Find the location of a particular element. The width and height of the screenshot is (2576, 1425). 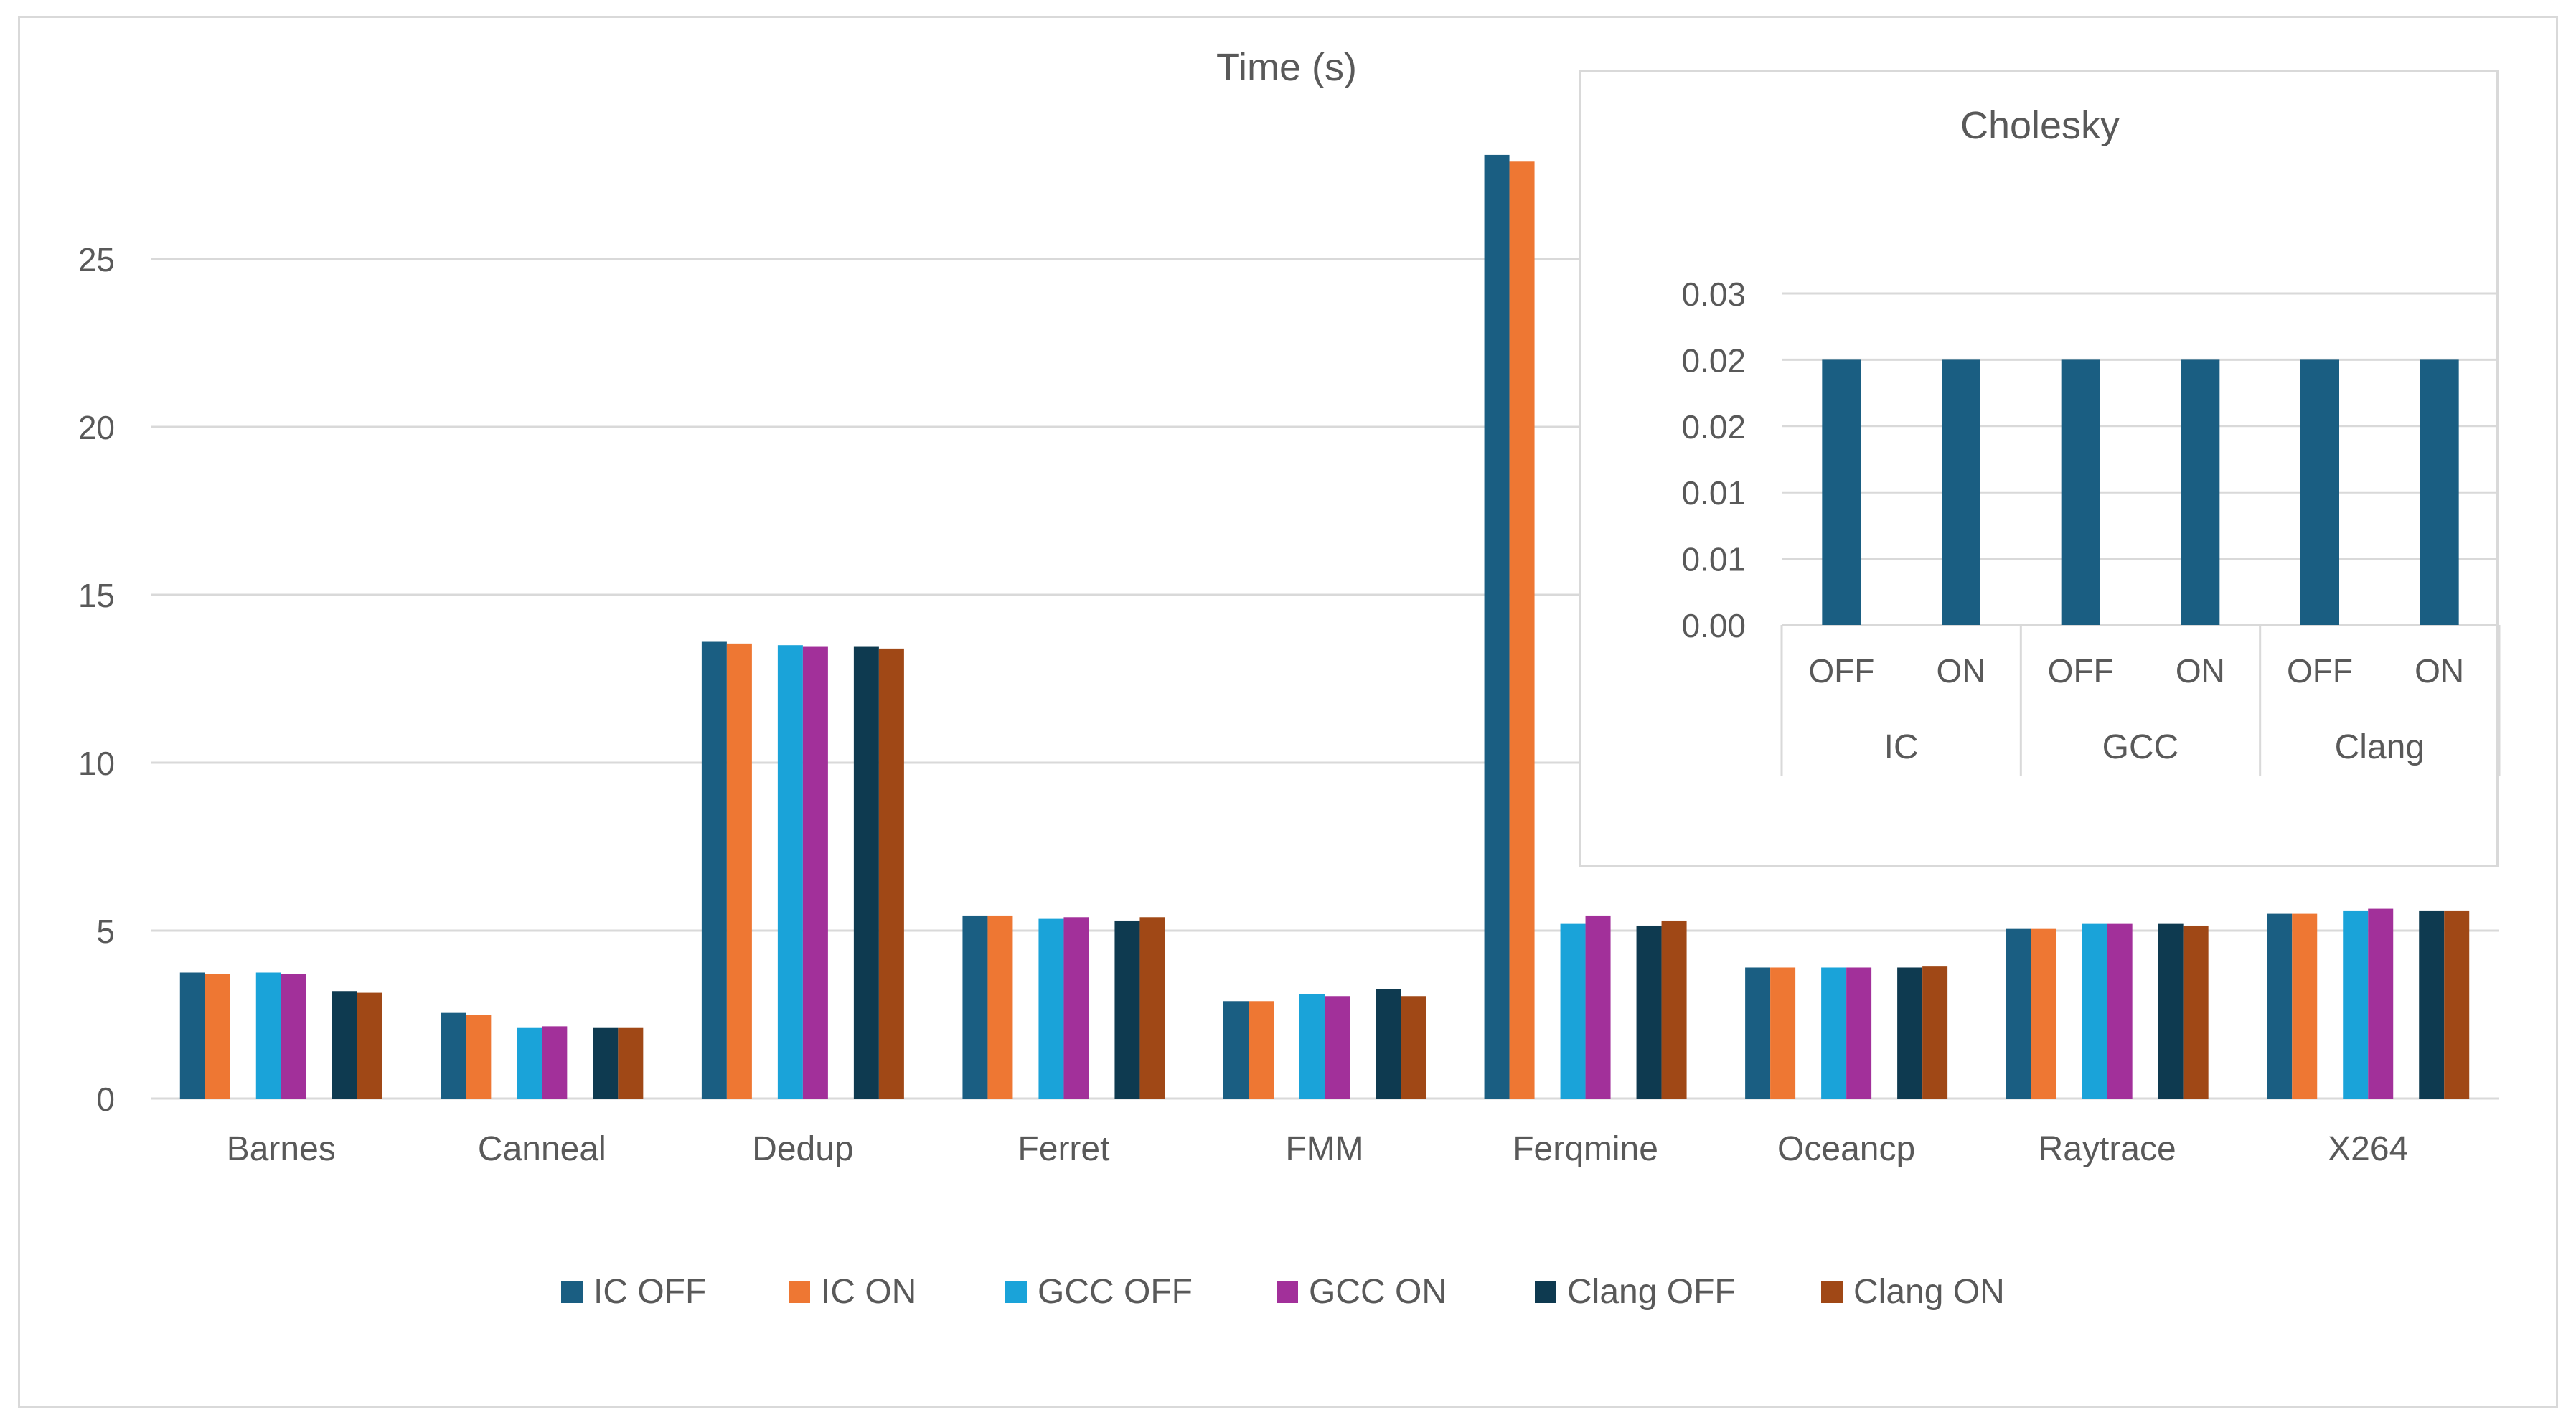

x-tick-label: X264 is located at coordinates (2368, 1149).